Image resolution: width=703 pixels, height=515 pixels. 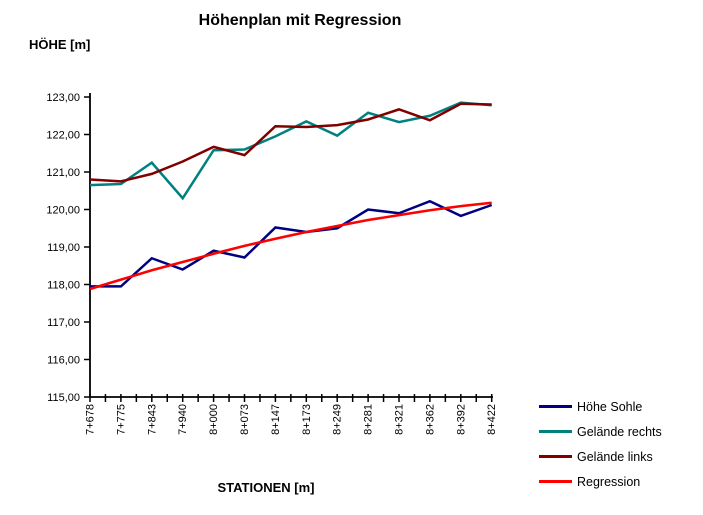 I want to click on x-category-label: 8+249, so click(x=338, y=419).